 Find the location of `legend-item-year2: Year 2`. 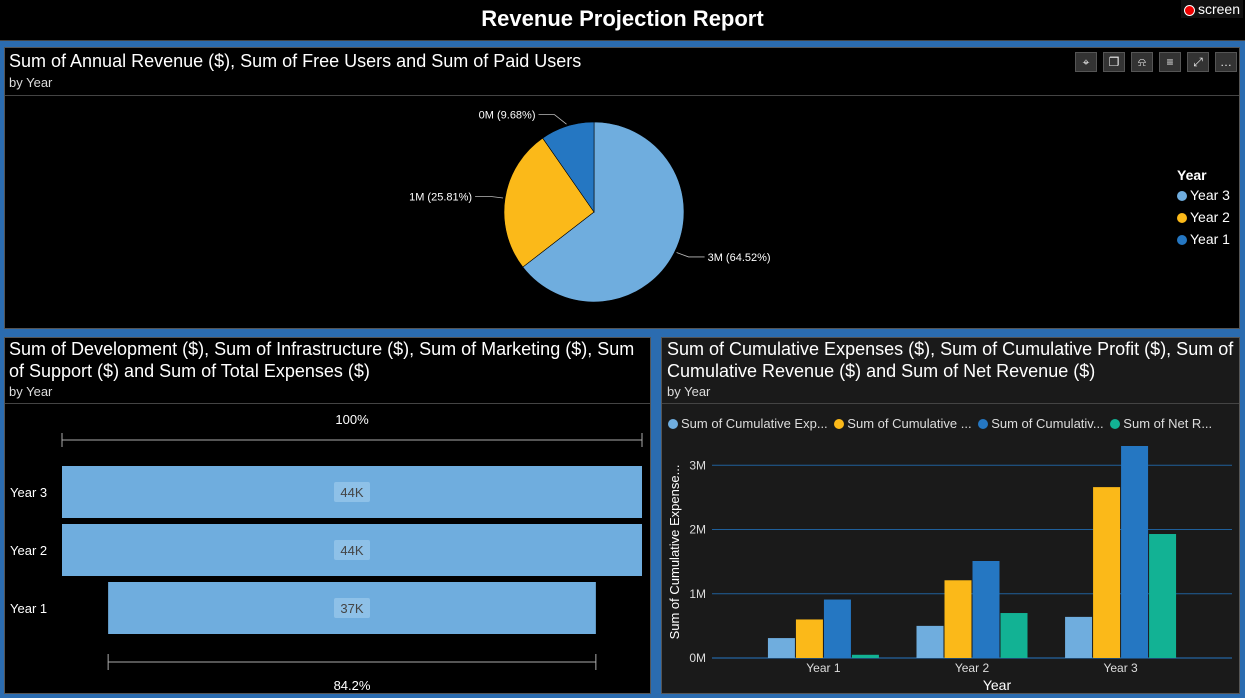

legend-item-year2: Year 2 is located at coordinates (1203, 217).